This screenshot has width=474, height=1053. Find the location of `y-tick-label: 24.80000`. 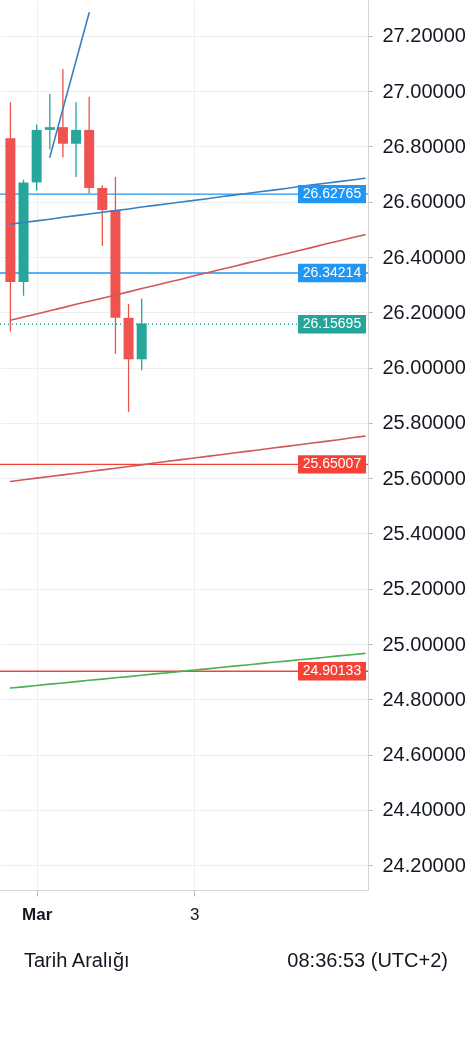

y-tick-label: 24.80000 is located at coordinates (424, 698).